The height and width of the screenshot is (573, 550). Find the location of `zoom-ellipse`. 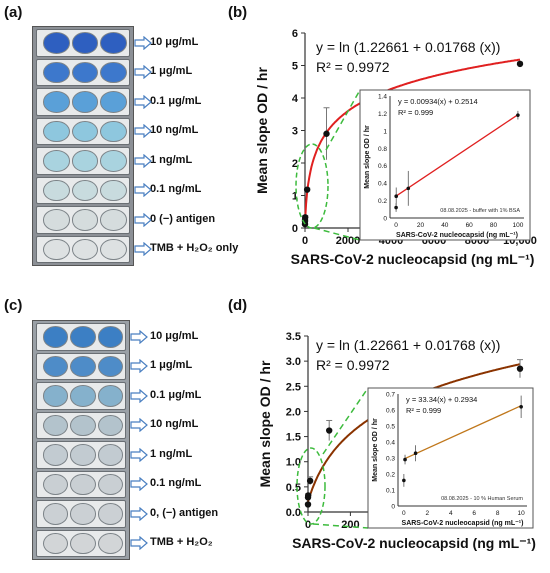

zoom-ellipse is located at coordinates (311, 486).